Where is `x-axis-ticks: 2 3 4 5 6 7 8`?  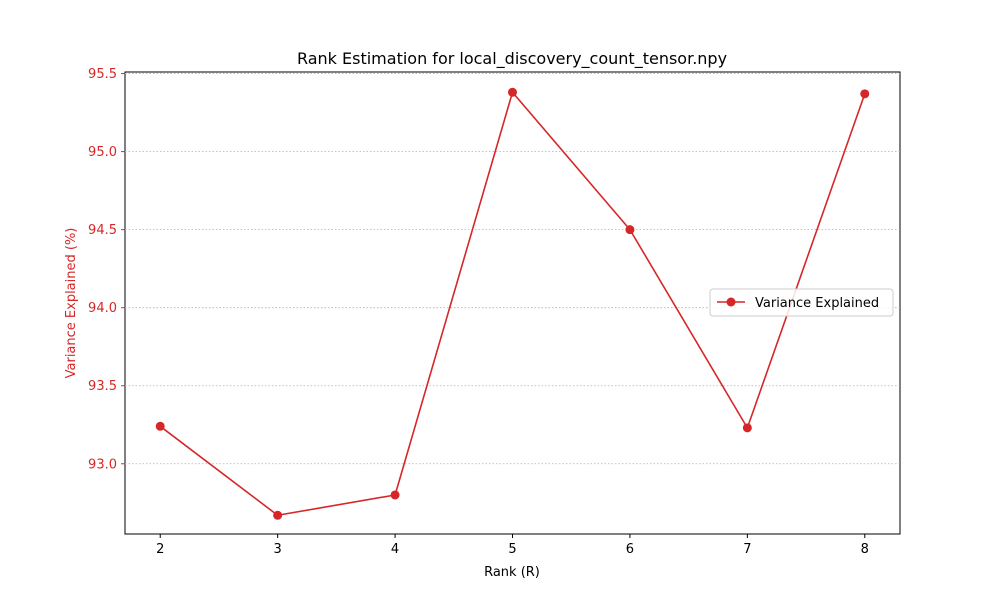 x-axis-ticks: 2 3 4 5 6 7 8 is located at coordinates (512, 545).